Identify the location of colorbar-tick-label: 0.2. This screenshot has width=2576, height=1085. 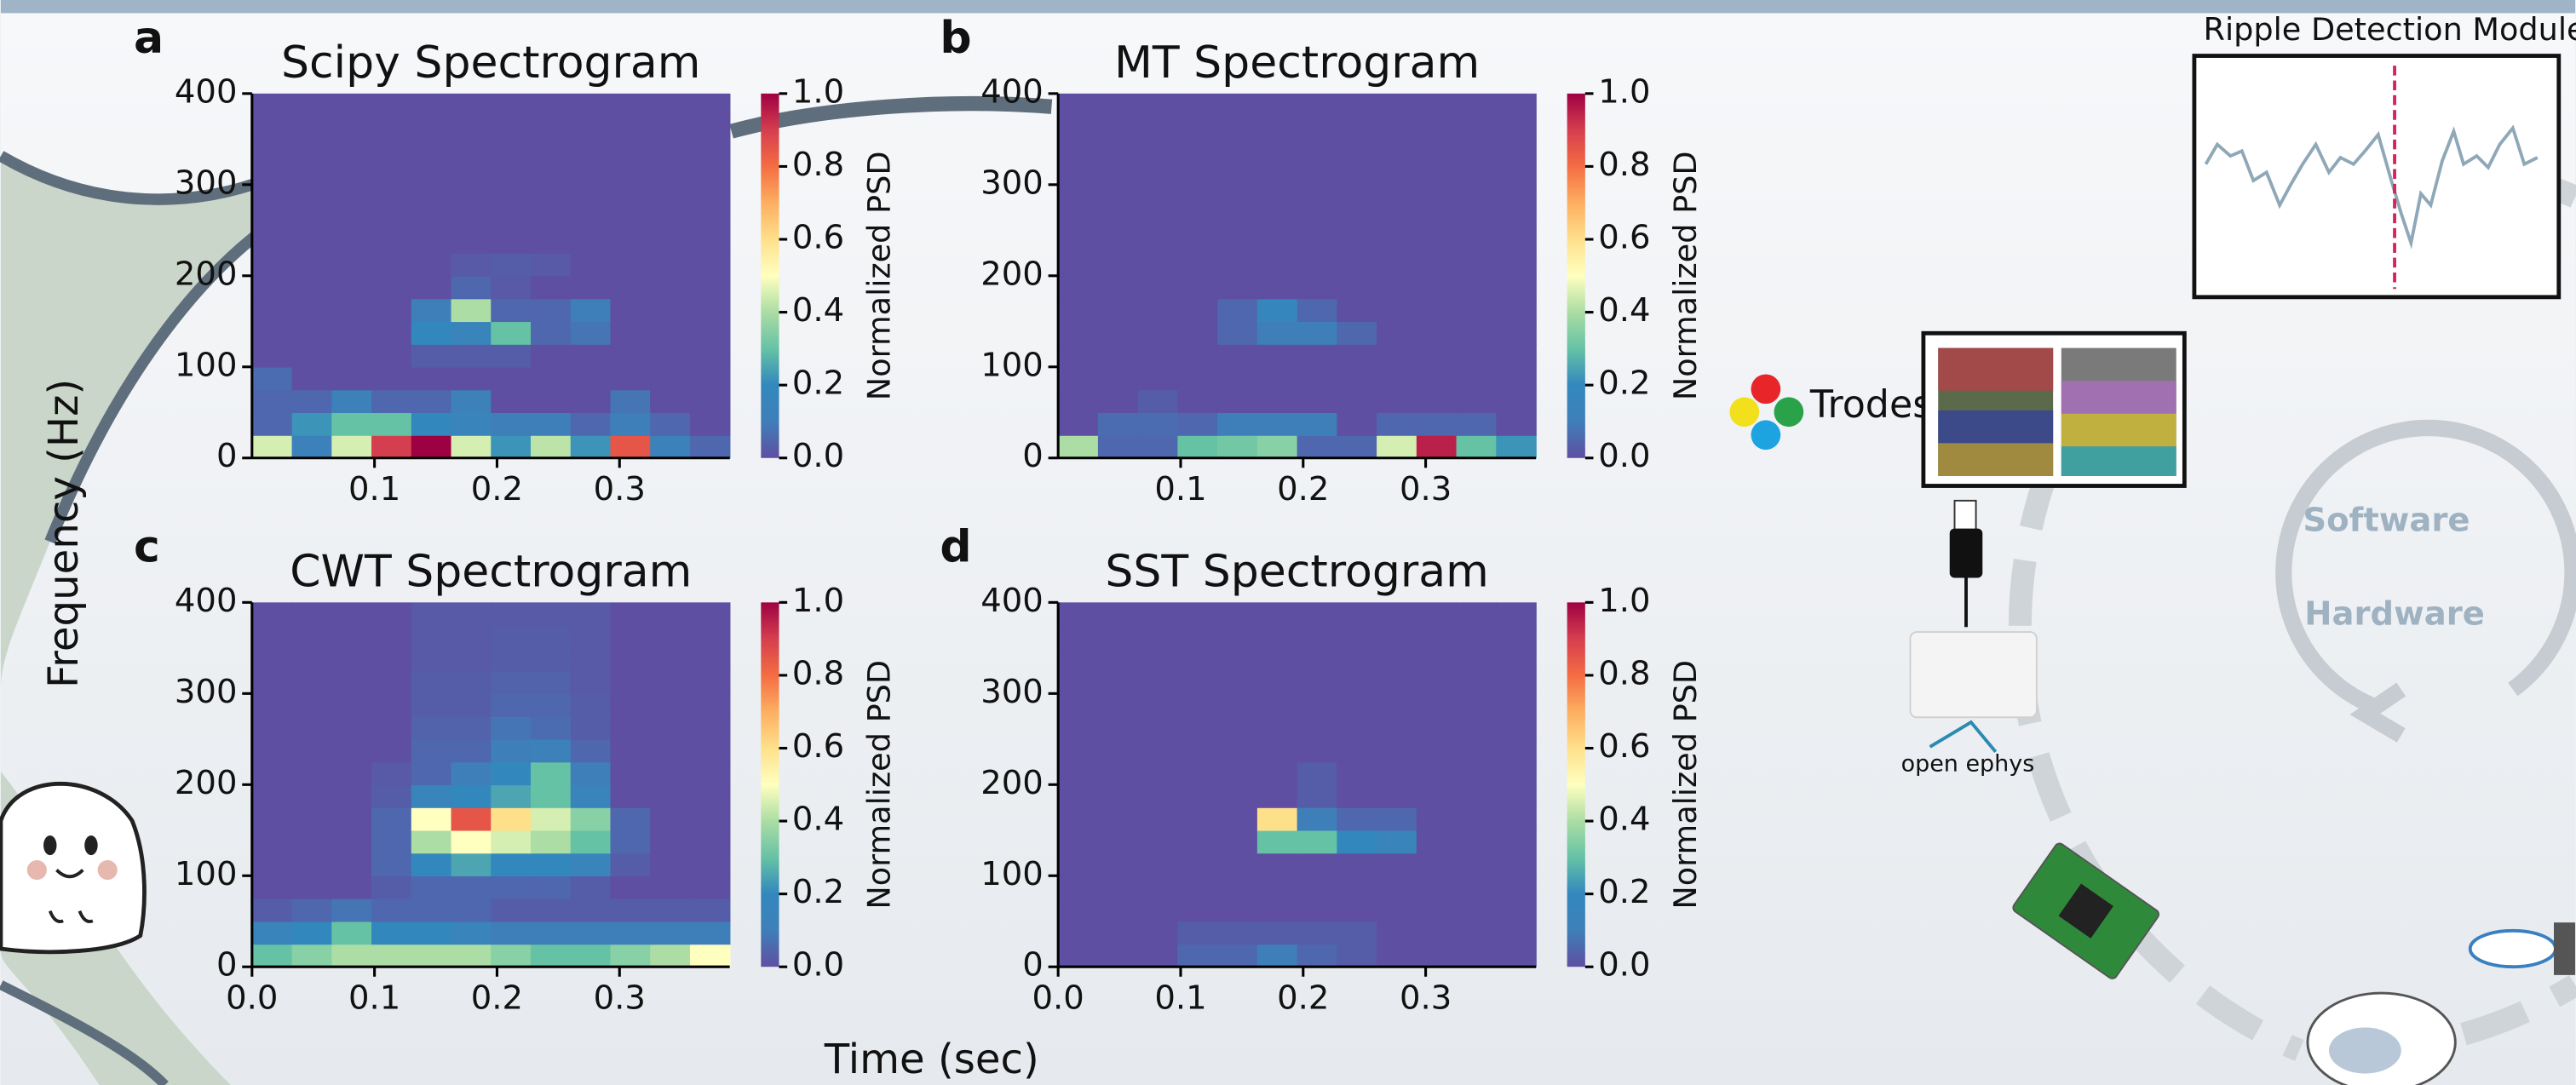
(818, 384).